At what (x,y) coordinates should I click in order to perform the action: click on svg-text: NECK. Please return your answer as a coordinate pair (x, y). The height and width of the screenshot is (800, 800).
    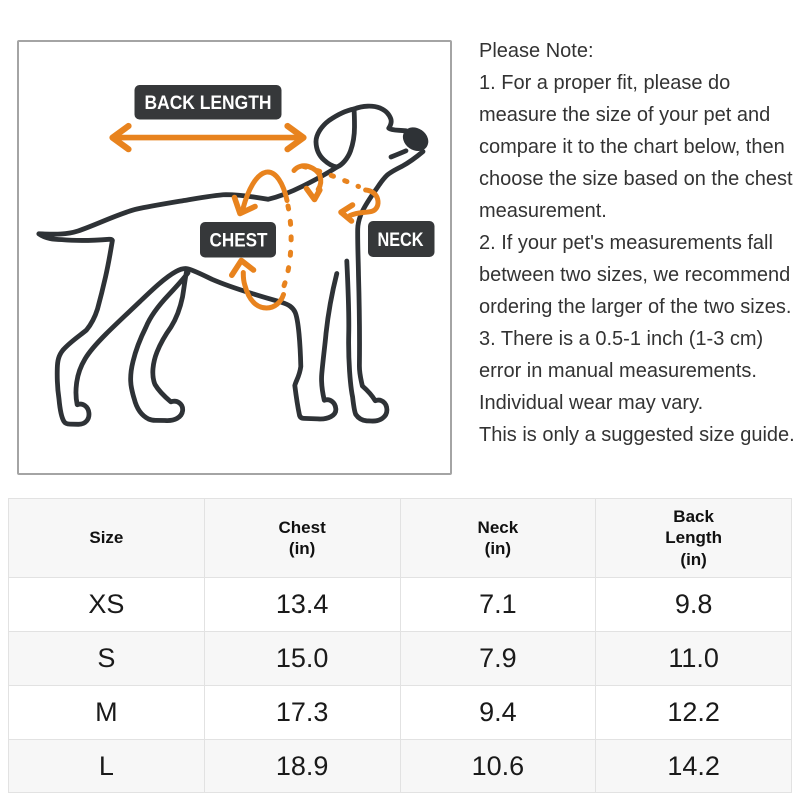
    Looking at the image, I should click on (401, 240).